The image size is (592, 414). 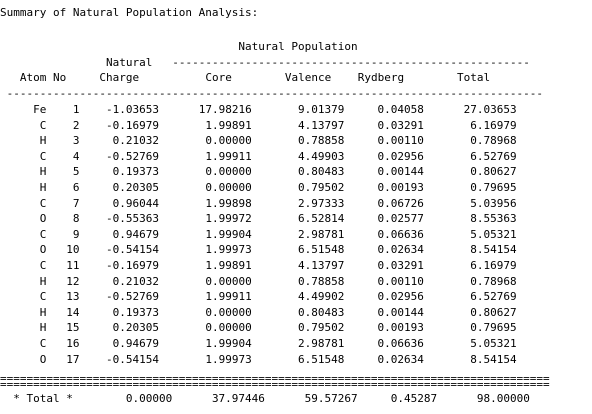 What do you see at coordinates (218, 398) in the screenshot?
I see `totals-core: 37.97446` at bounding box center [218, 398].